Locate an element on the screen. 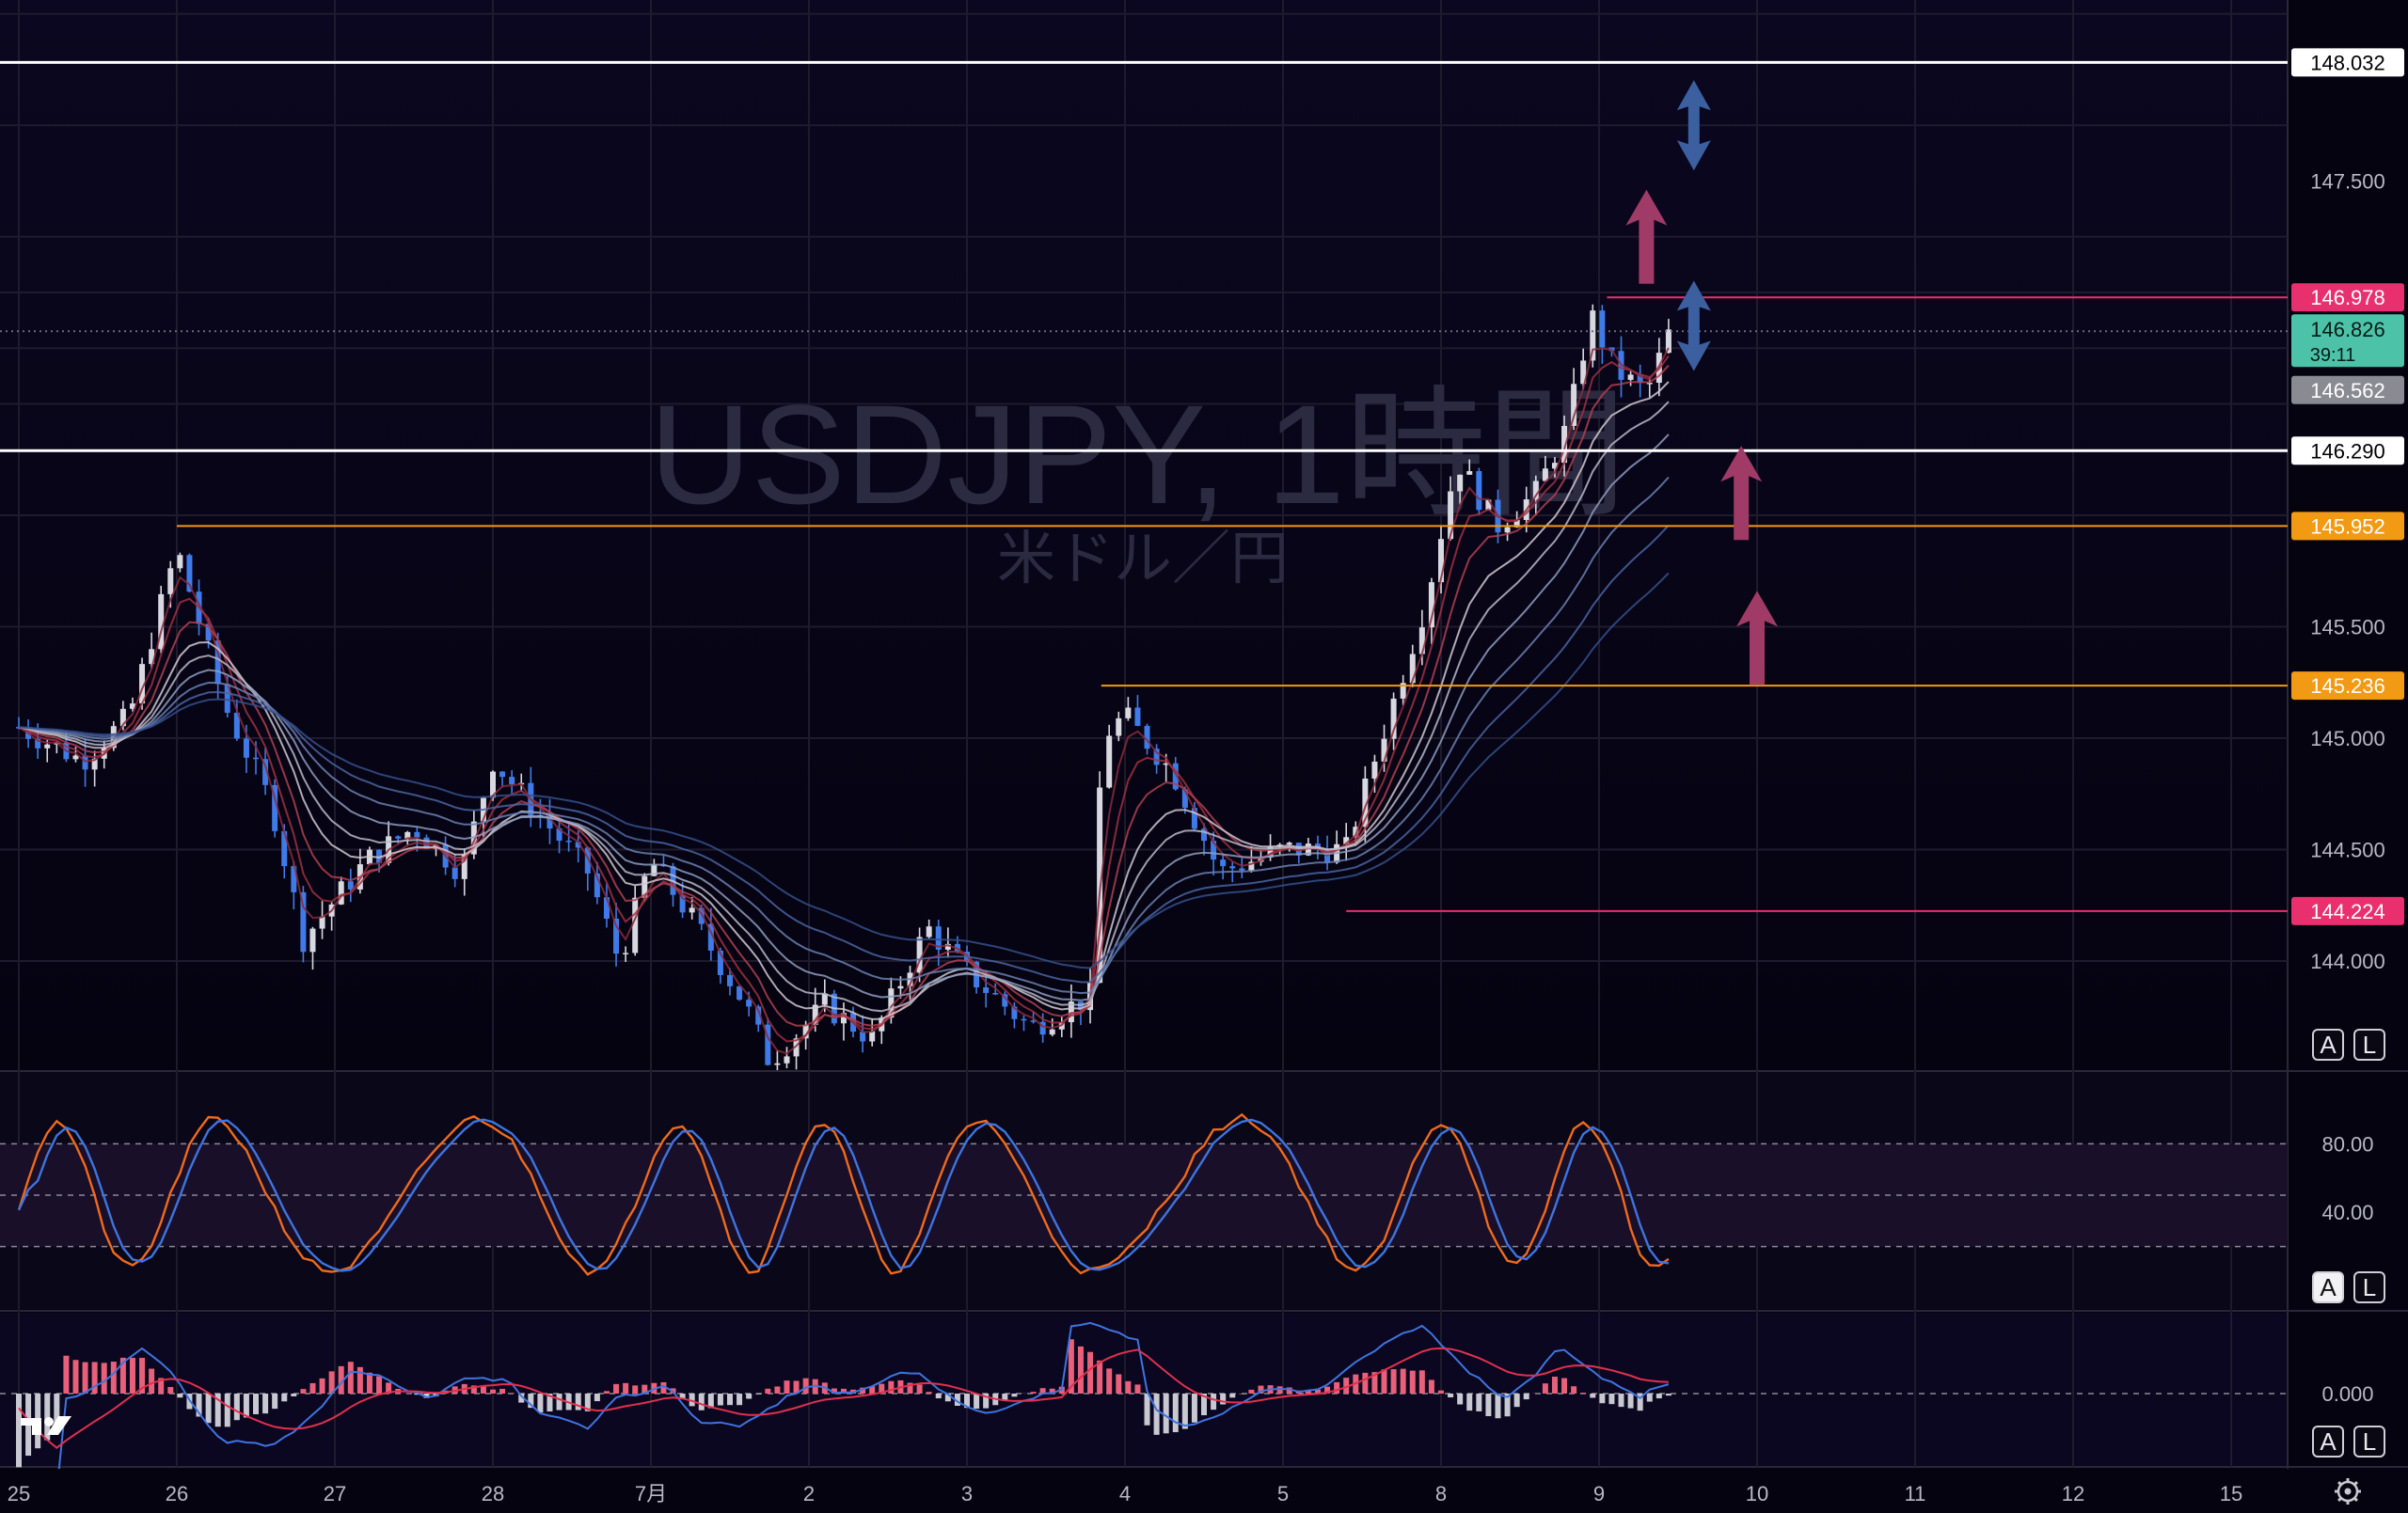 This screenshot has width=2408, height=1513. candle-countdown: 39:11 is located at coordinates (2333, 355).